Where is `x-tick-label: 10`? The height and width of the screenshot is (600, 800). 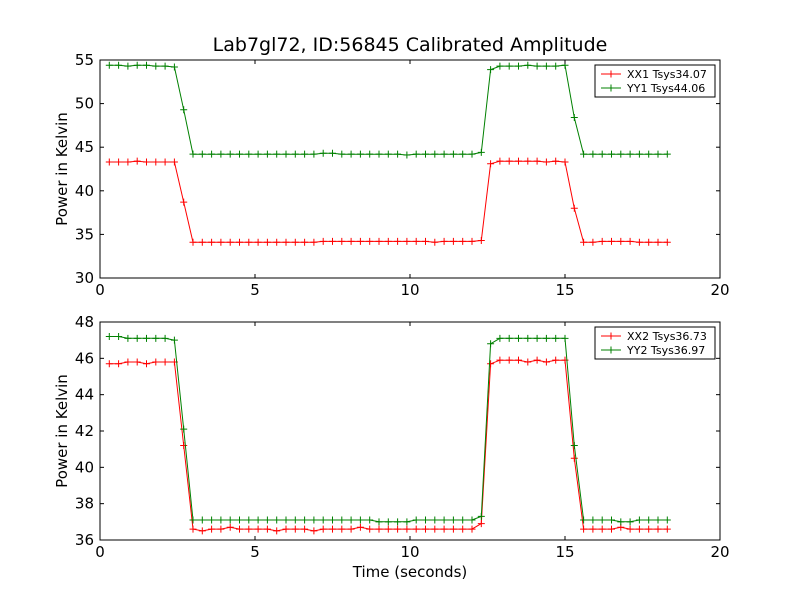 x-tick-label: 10 is located at coordinates (409, 552).